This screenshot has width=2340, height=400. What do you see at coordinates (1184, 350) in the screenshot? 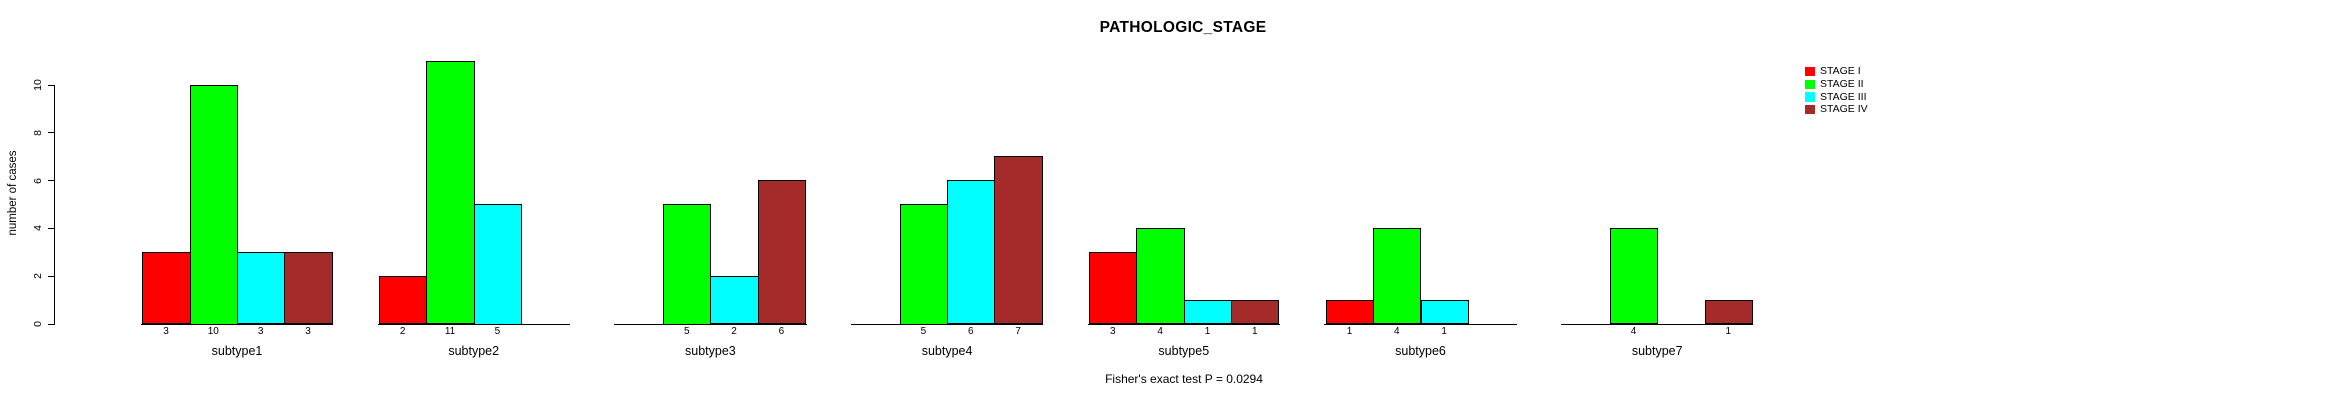
I see `category-label: subtype5` at bounding box center [1184, 350].